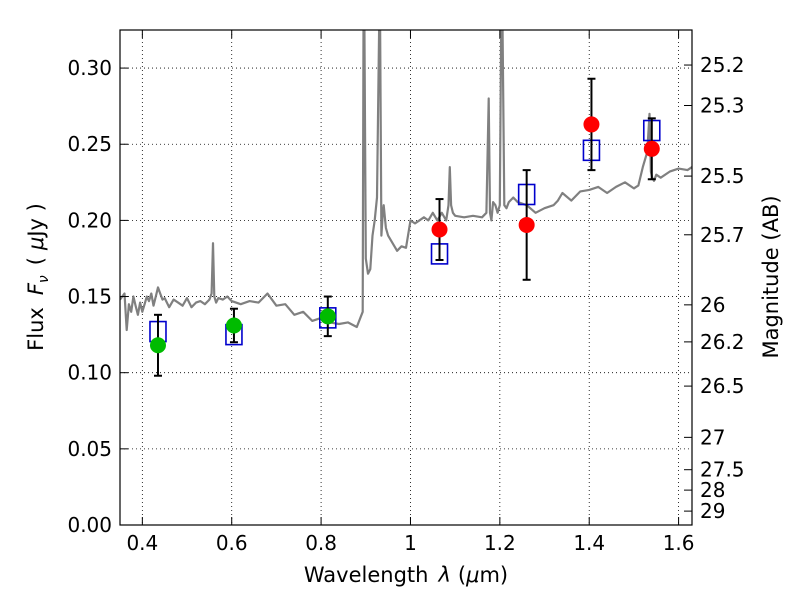  Describe the element at coordinates (38, 277) in the screenshot. I see `y-axis-title: FluxFν(μJy )` at that location.